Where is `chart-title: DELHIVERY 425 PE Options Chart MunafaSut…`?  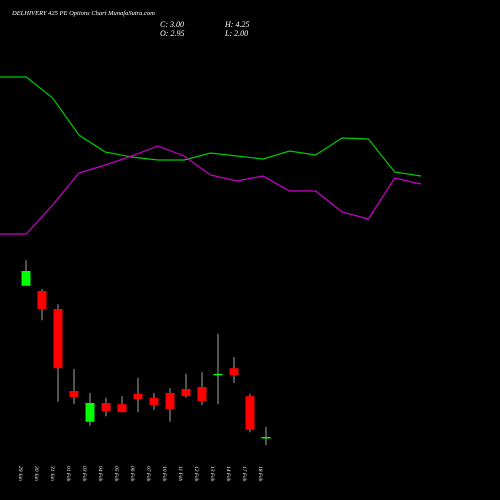 chart-title: DELHIVERY 425 PE Options Chart MunafaSut… is located at coordinates (83, 13).